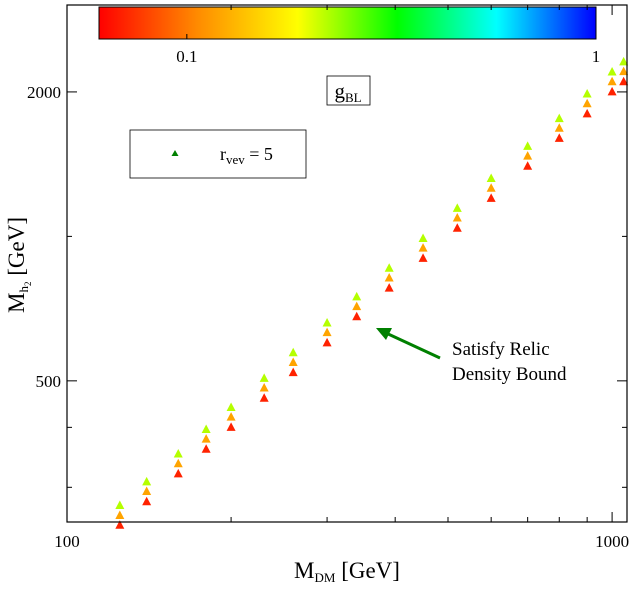 This screenshot has height=592, width=636. What do you see at coordinates (235, 159) in the screenshot?
I see `legend-sub: vev` at bounding box center [235, 159].